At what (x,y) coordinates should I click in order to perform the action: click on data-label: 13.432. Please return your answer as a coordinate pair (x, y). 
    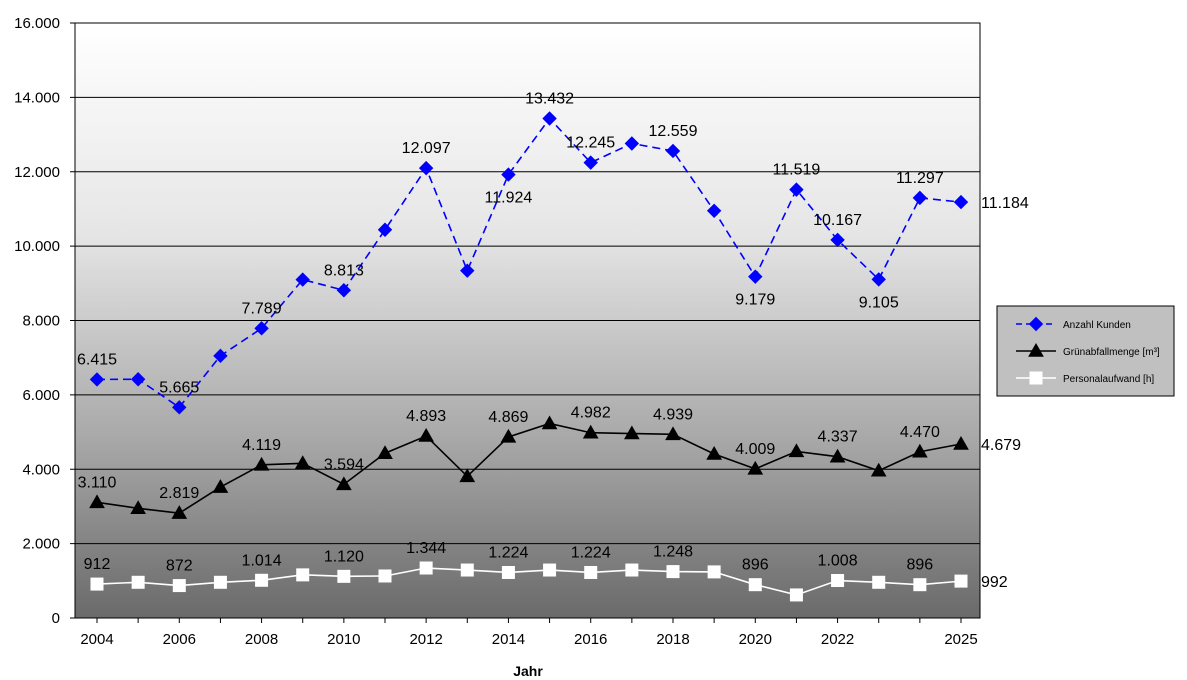
    Looking at the image, I should click on (549, 98).